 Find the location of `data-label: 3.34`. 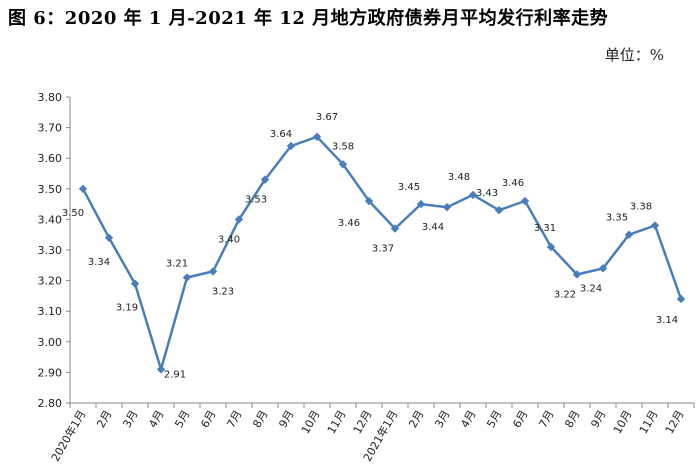

data-label: 3.34 is located at coordinates (99, 262).